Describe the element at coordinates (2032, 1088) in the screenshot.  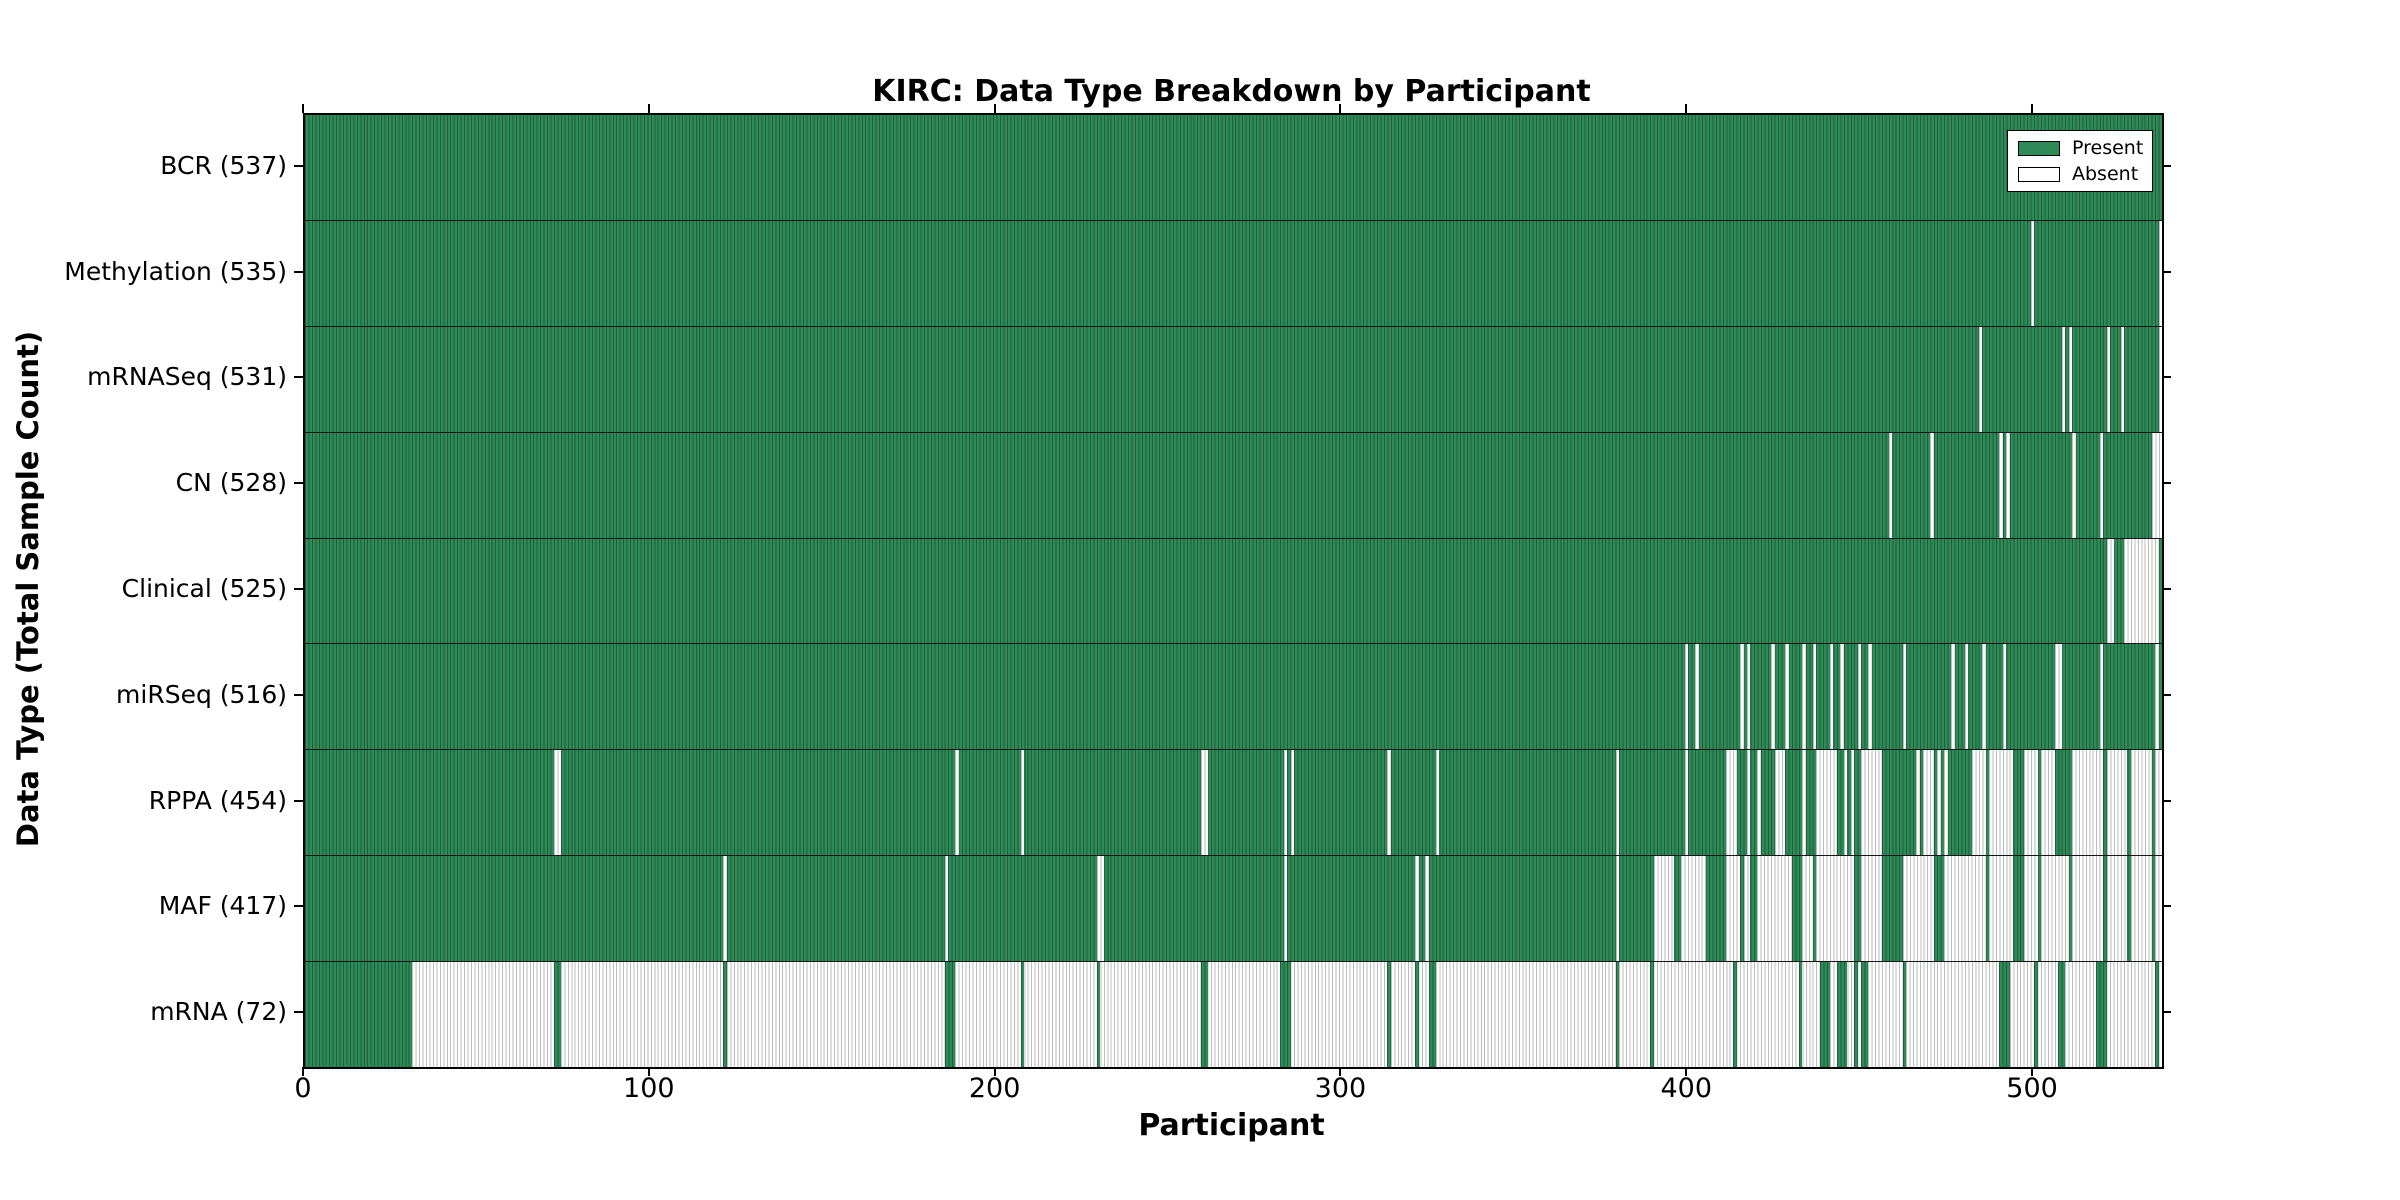
I see `x-tick-label: 500` at that location.